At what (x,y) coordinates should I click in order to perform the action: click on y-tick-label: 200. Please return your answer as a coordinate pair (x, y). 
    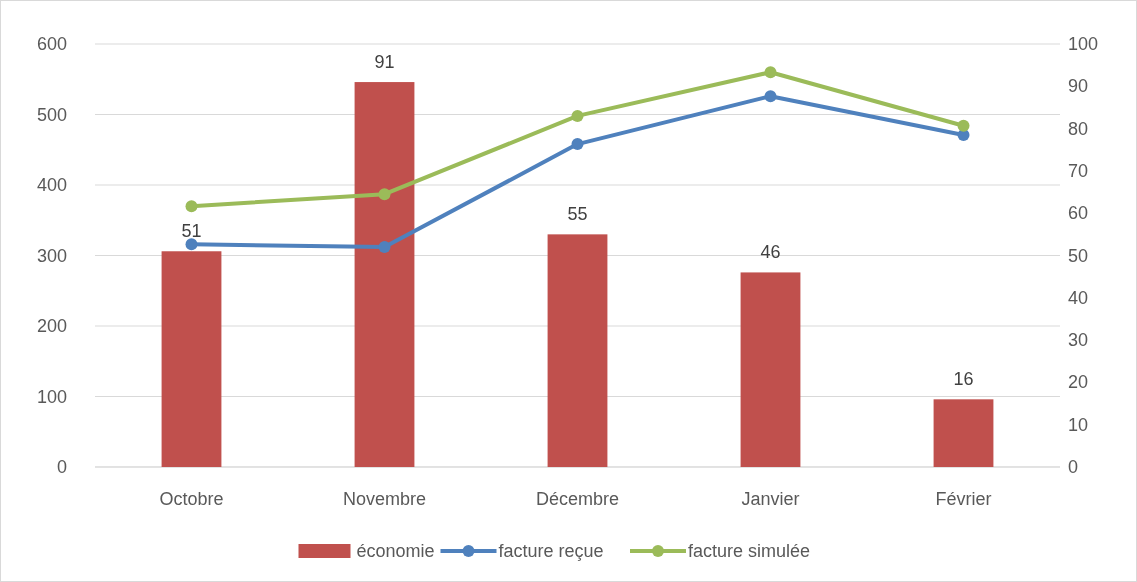
    Looking at the image, I should click on (51, 326).